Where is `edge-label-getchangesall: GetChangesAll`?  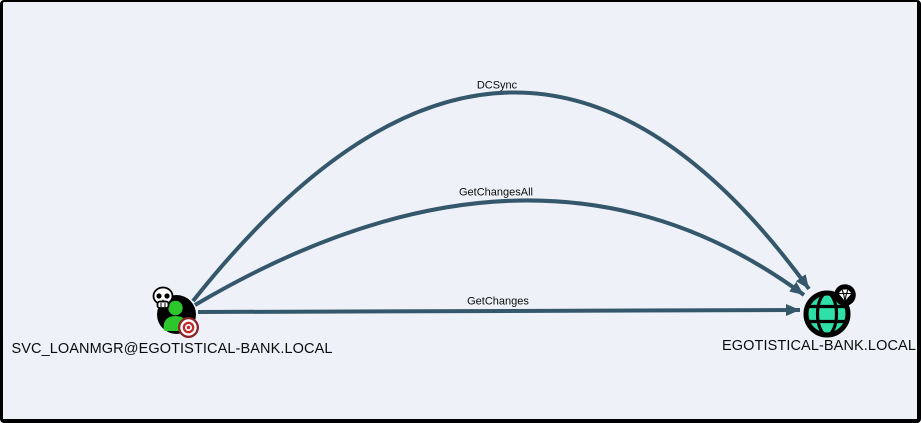 edge-label-getchangesall: GetChangesAll is located at coordinates (496, 192).